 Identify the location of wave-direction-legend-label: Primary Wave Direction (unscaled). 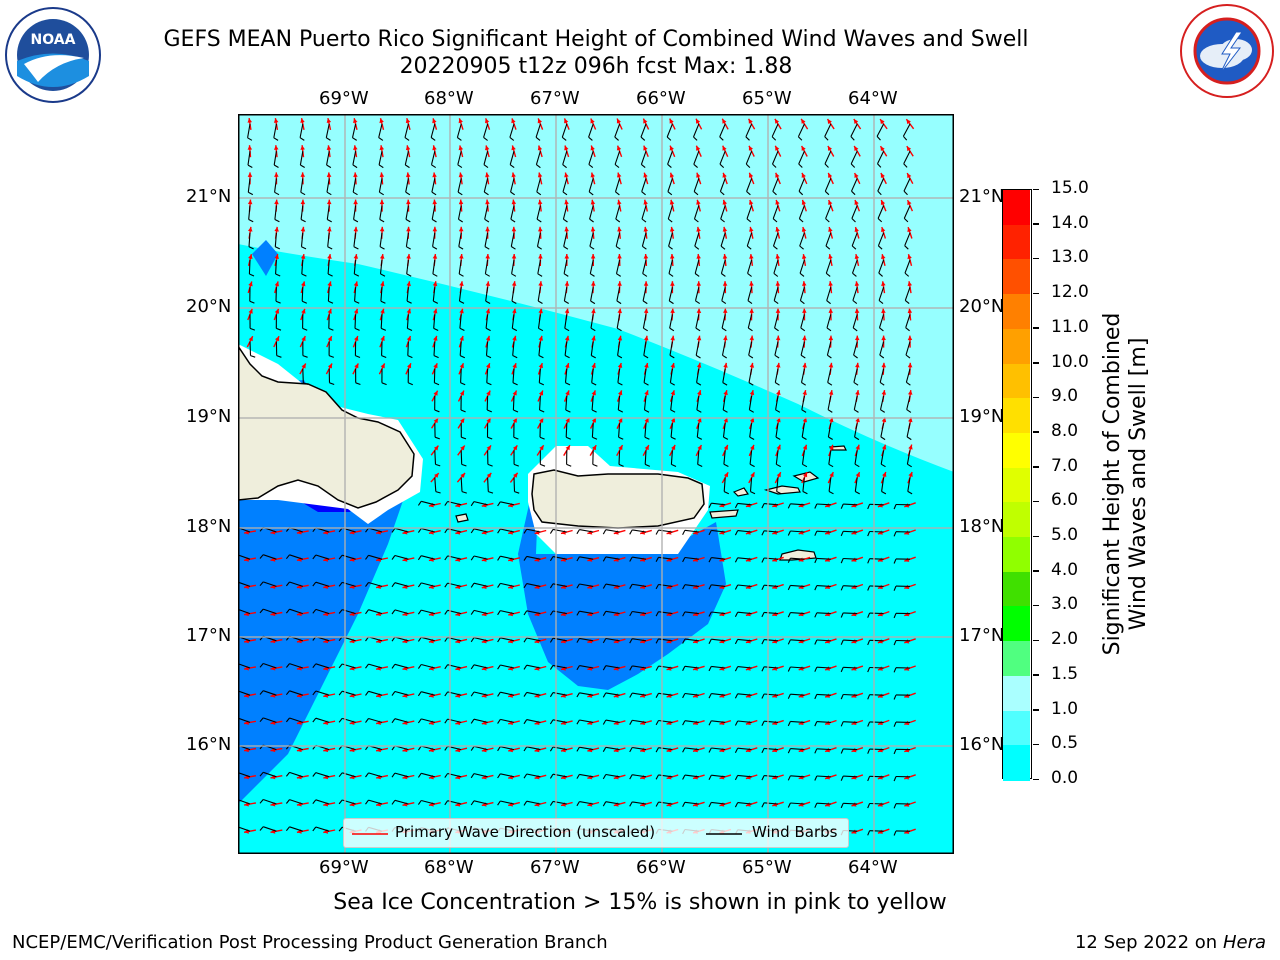
(525, 832).